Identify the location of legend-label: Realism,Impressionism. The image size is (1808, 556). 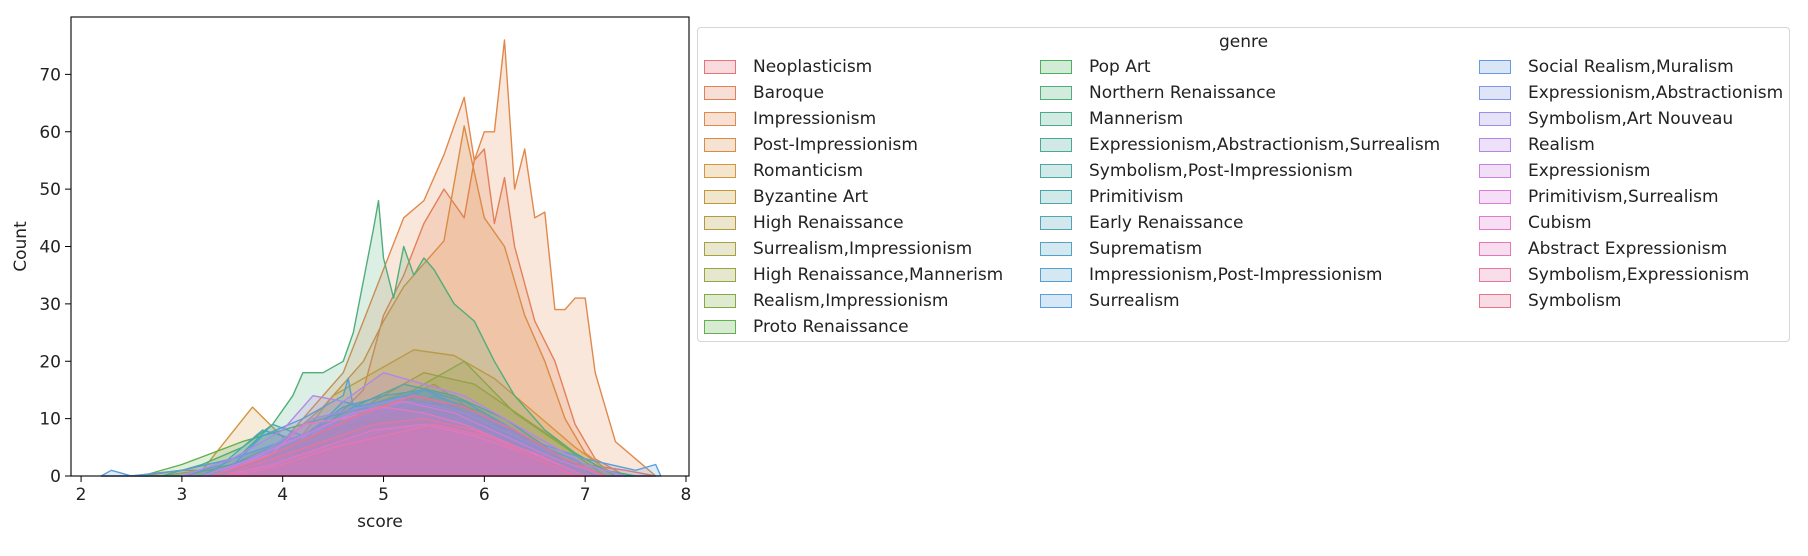
(851, 301).